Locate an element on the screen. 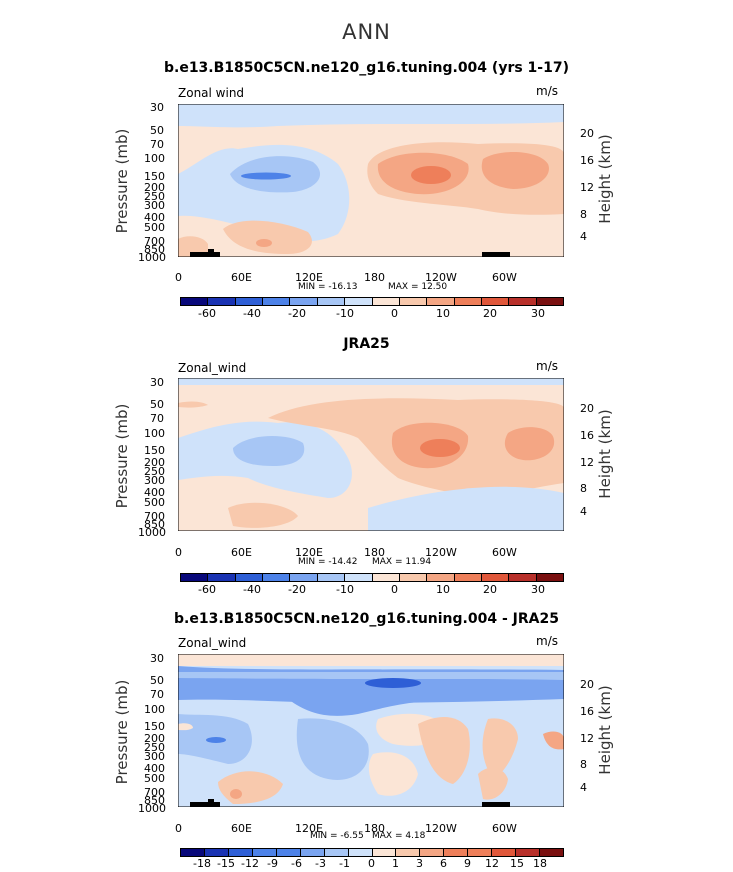 The height and width of the screenshot is (872, 733). panel2-xtick-120E: 120E is located at coordinates (309, 552).